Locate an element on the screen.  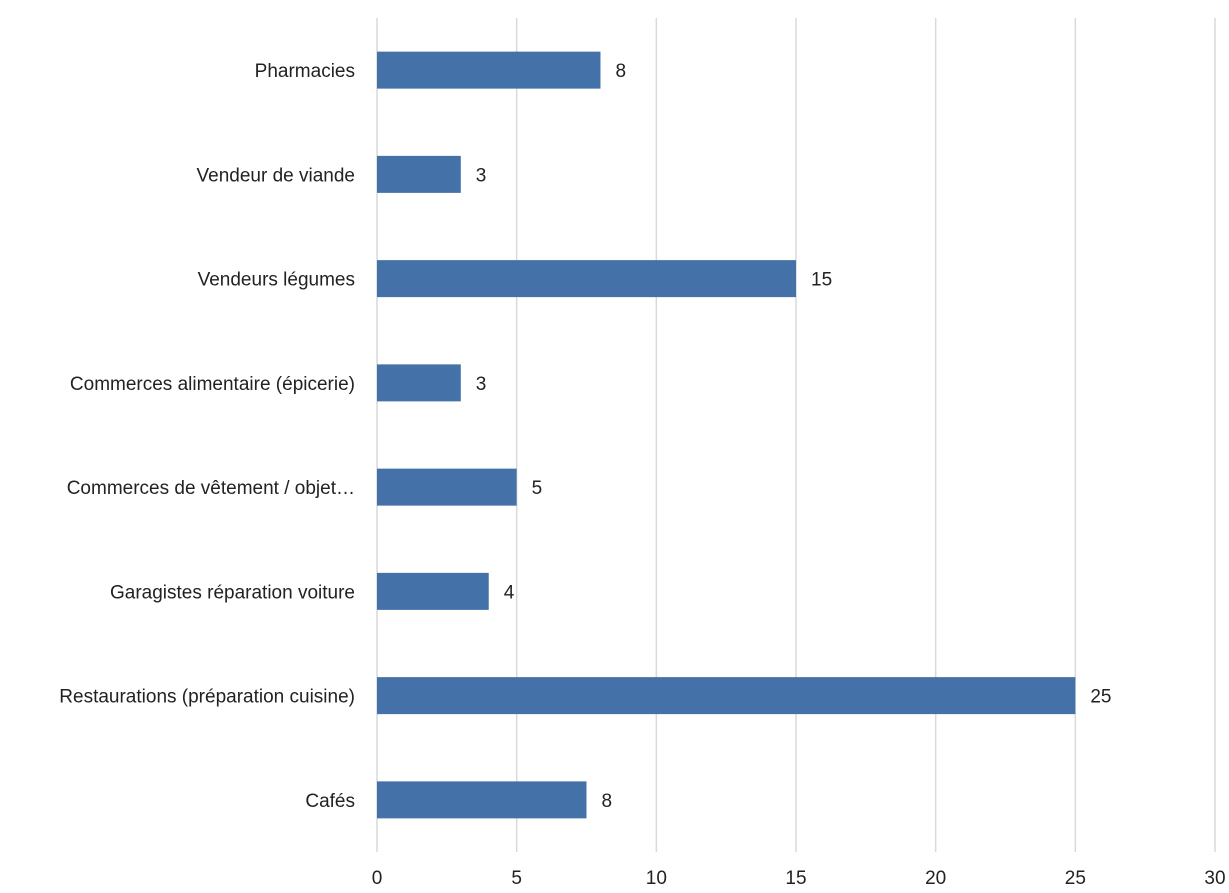
category-label: Vendeur de viande is located at coordinates (276, 175).